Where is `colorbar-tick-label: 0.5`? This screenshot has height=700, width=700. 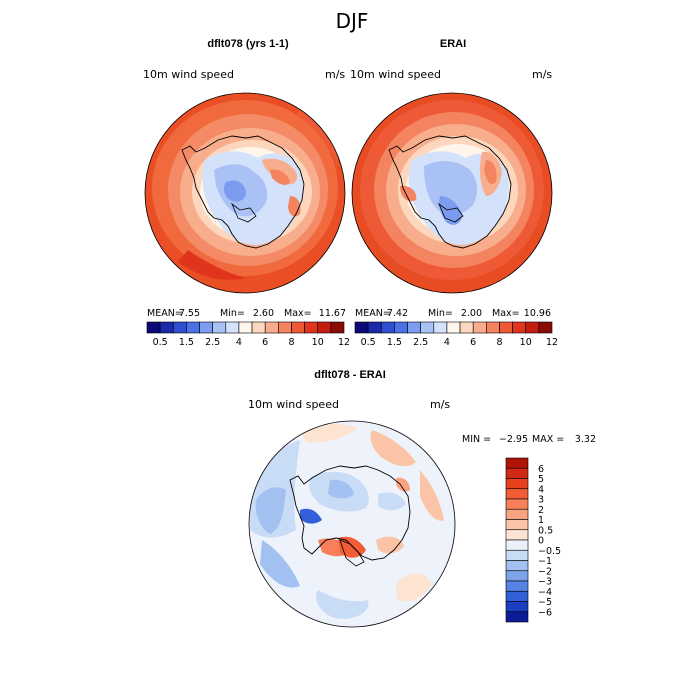 colorbar-tick-label: 0.5 is located at coordinates (160, 342).